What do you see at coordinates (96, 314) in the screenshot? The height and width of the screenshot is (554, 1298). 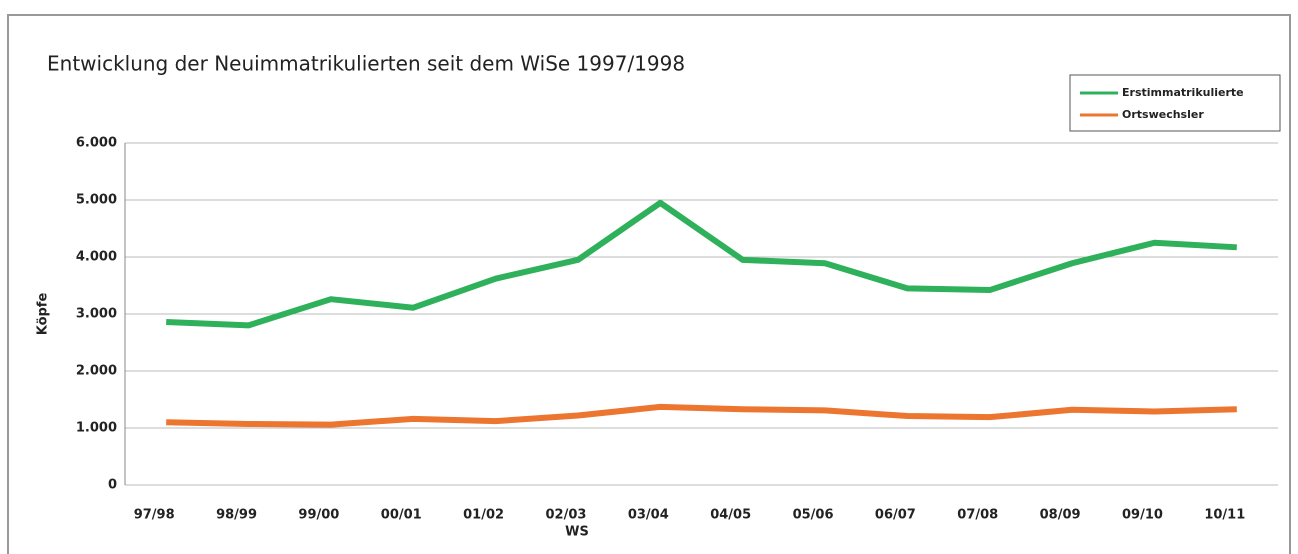 I see `y-tick-label: 3.000` at bounding box center [96, 314].